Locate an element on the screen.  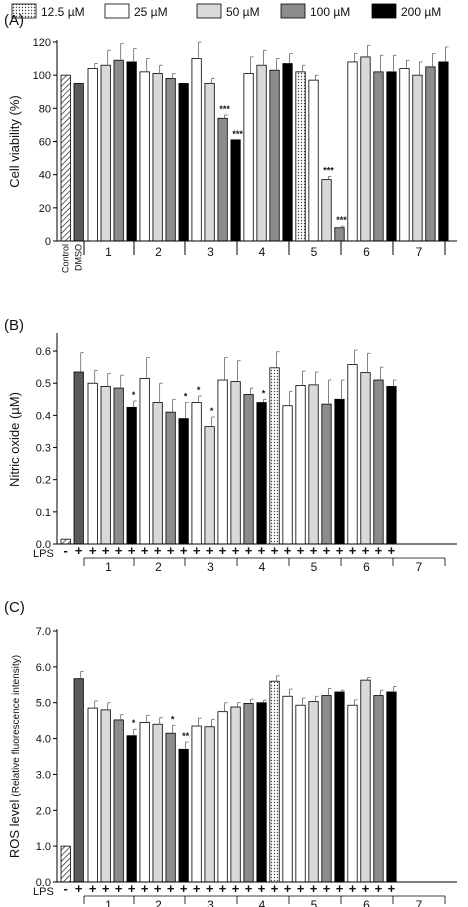
legend: 12.5 µM 25 µM 50 µM 100 µM 200 µM is located at coordinates (226, 11).